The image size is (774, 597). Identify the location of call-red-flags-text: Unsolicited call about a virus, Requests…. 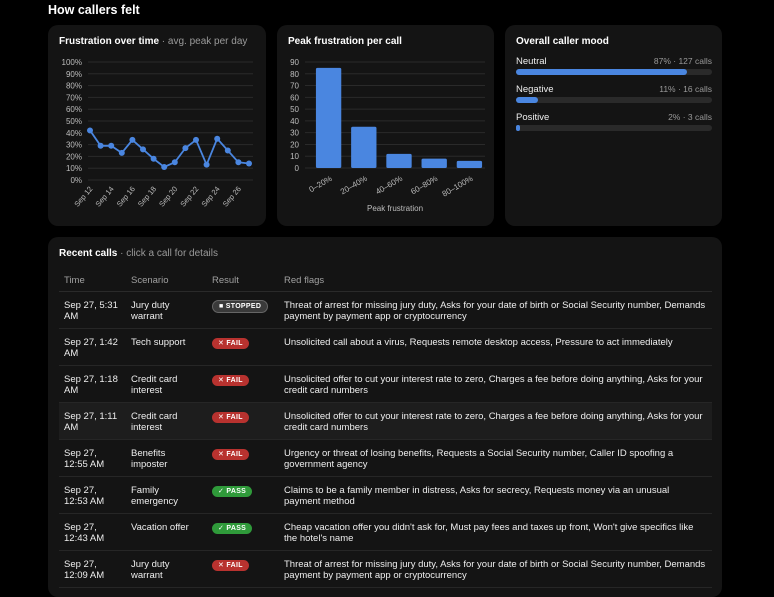
(478, 342).